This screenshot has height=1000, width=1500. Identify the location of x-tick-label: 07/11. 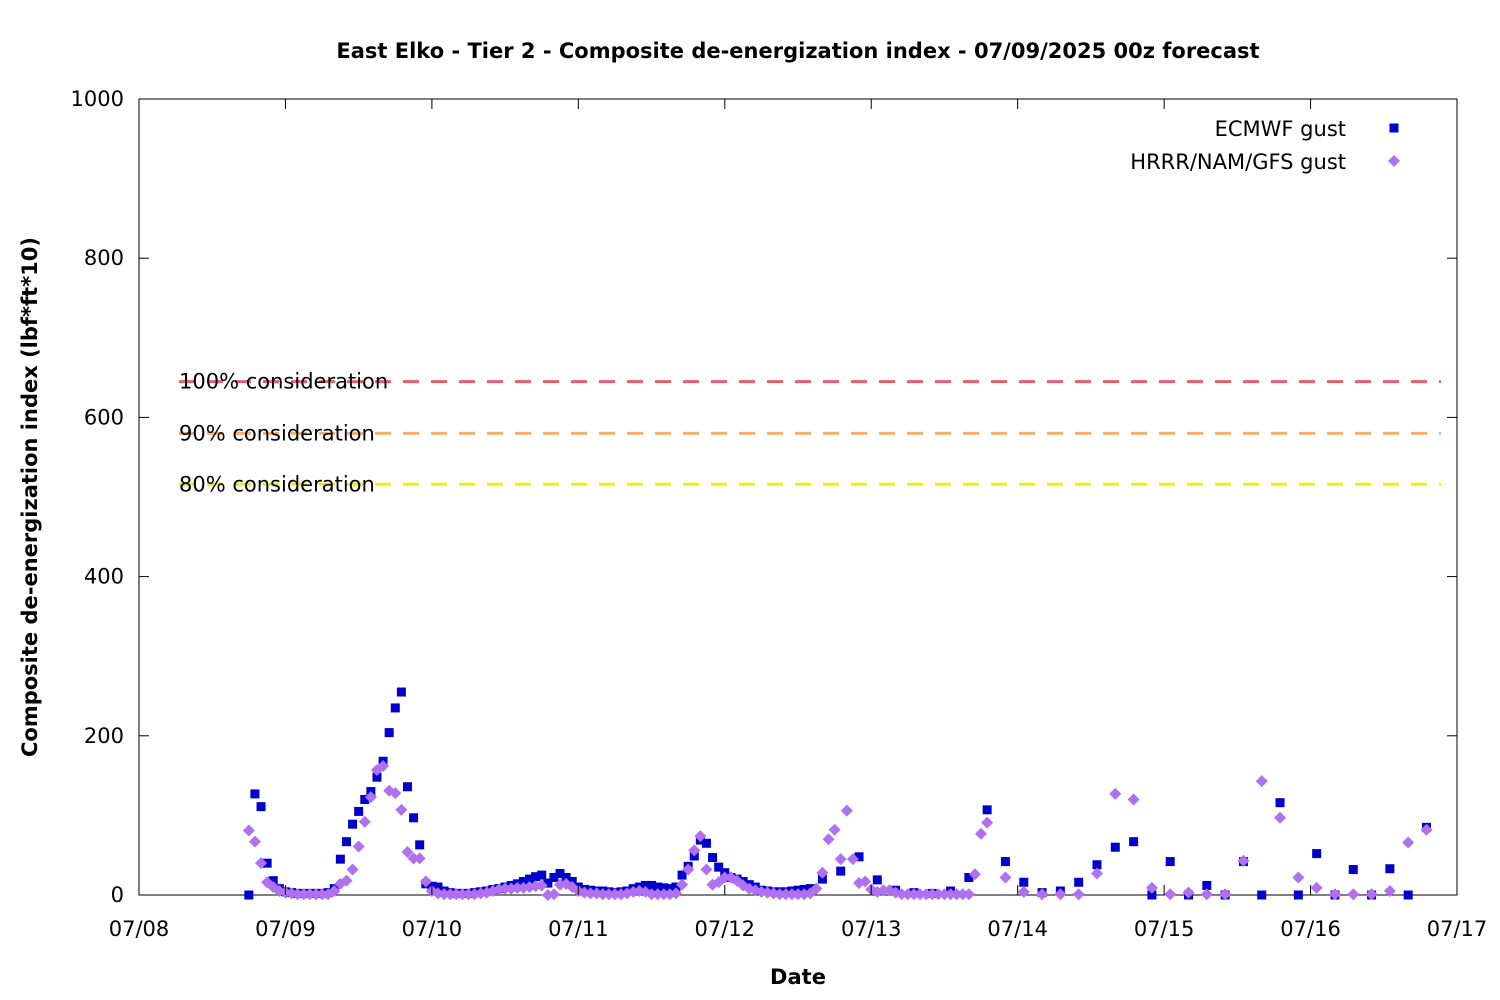
(578, 929).